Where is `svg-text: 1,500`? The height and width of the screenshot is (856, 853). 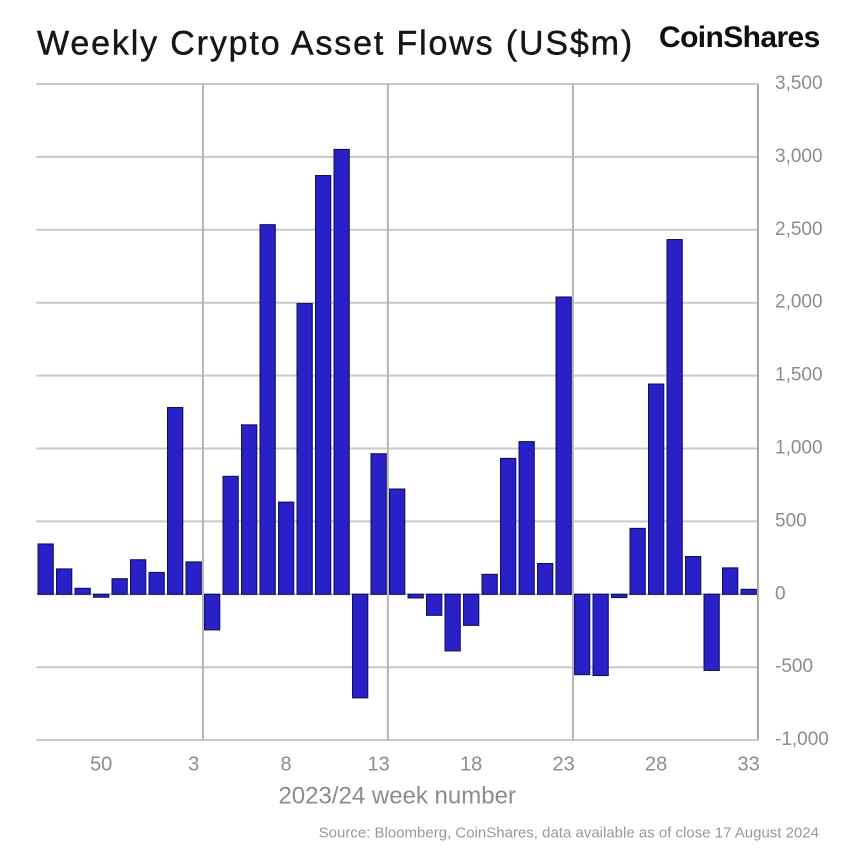 svg-text: 1,500 is located at coordinates (799, 375).